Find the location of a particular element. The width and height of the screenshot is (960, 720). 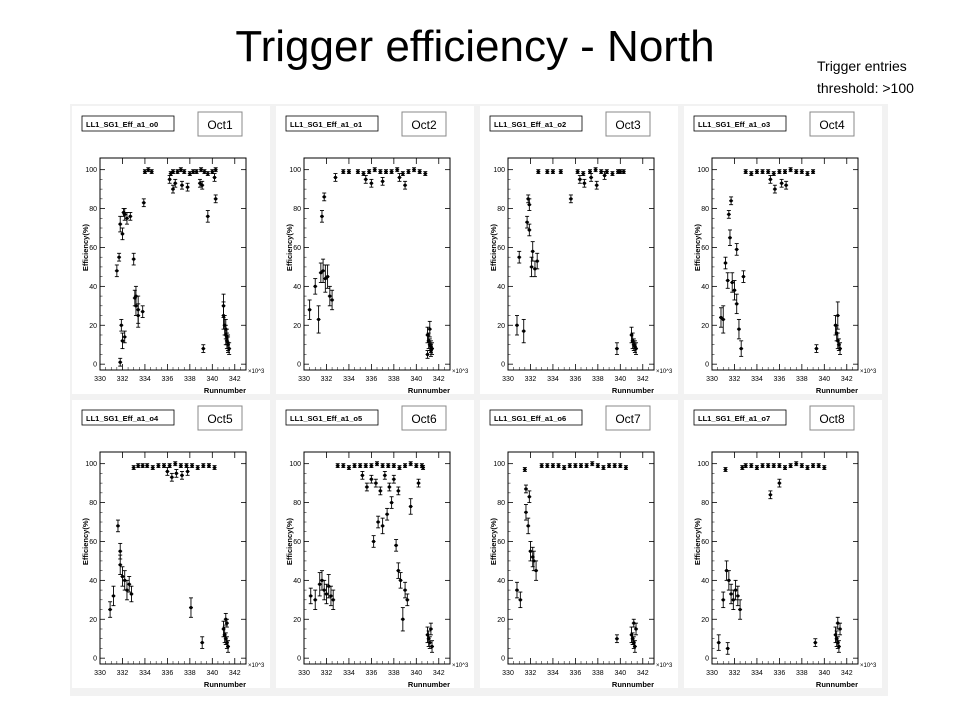

hist-title-box is located at coordinates (536, 123).